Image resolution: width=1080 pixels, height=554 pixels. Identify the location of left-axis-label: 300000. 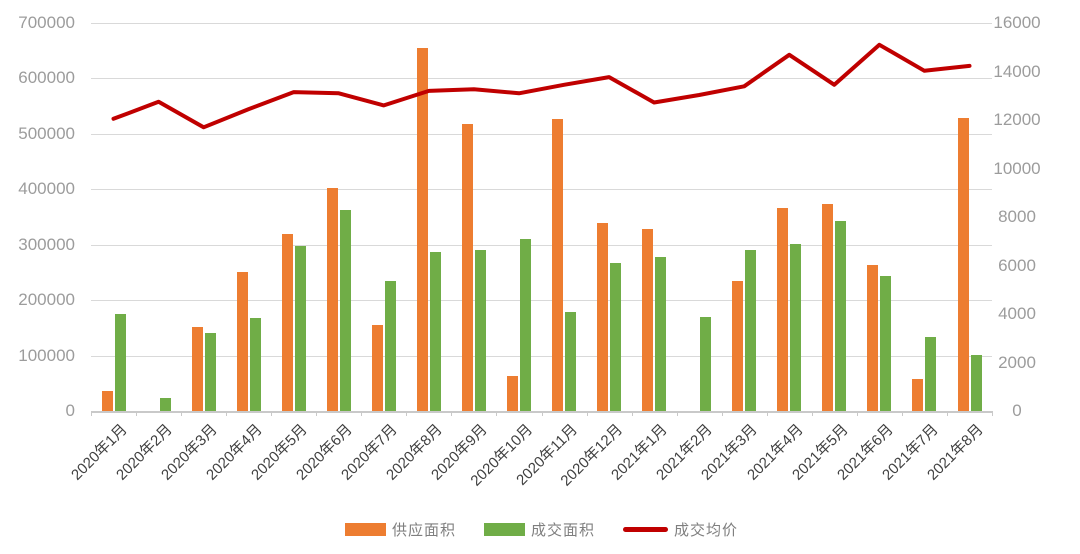
(46, 244).